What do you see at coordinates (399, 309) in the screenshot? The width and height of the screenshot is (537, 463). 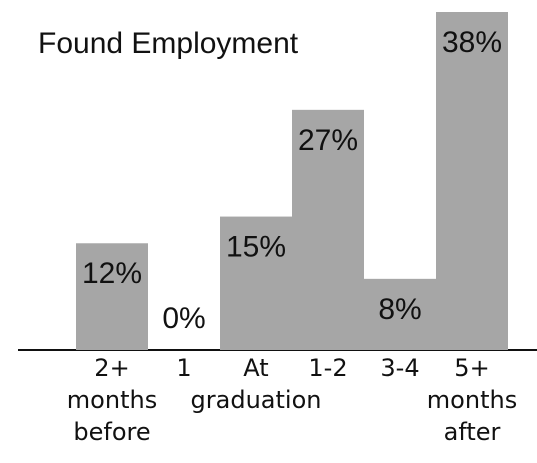 I see `value-label: 8%` at bounding box center [399, 309].